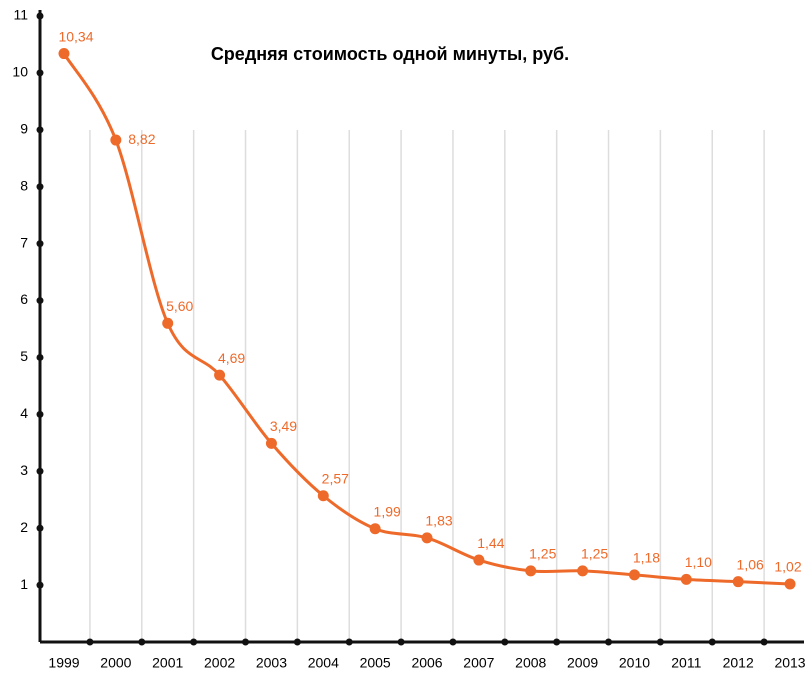 Image resolution: width=807 pixels, height=674 pixels. I want to click on x-tick-label: 2001, so click(167, 663).